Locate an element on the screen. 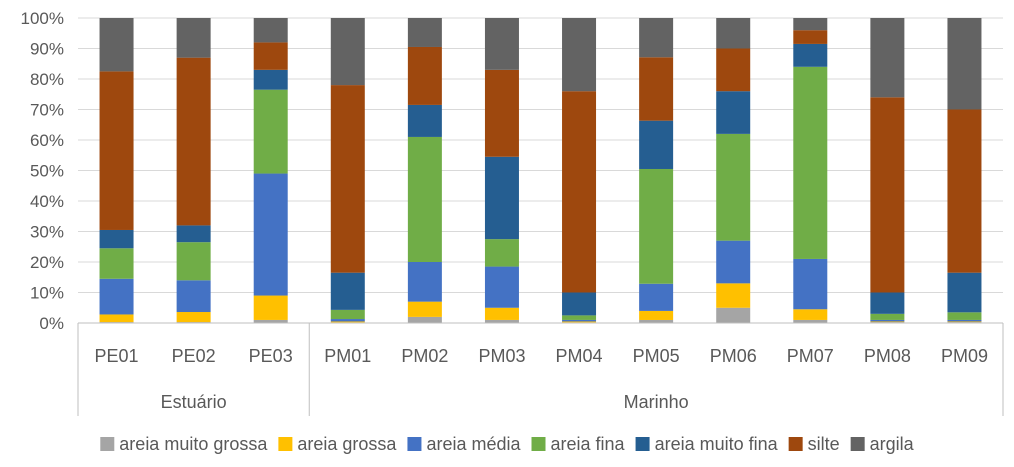 The width and height of the screenshot is (1014, 467). legend-label: silte is located at coordinates (824, 444).